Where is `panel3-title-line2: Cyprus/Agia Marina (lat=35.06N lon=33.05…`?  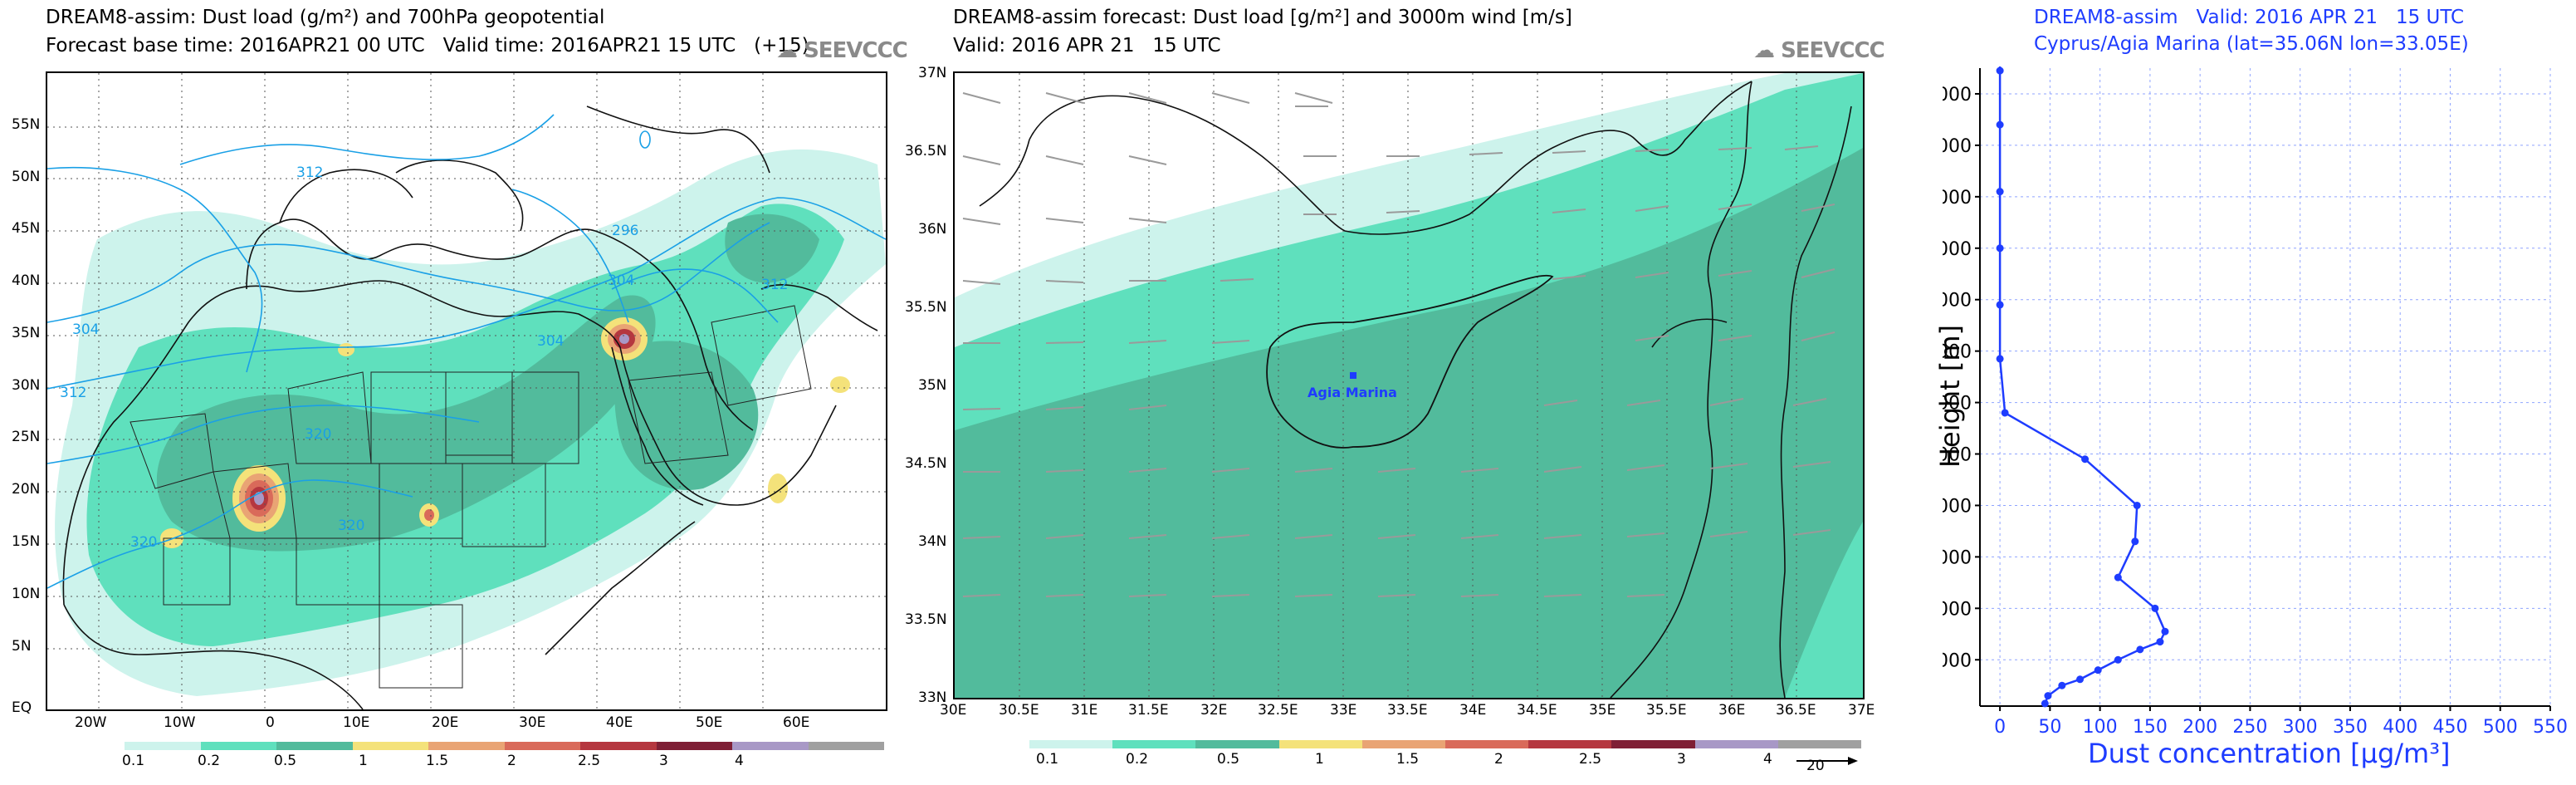
panel3-title-line2: Cyprus/Agia Marina (lat=35.06N lon=33.05… is located at coordinates (2251, 44).